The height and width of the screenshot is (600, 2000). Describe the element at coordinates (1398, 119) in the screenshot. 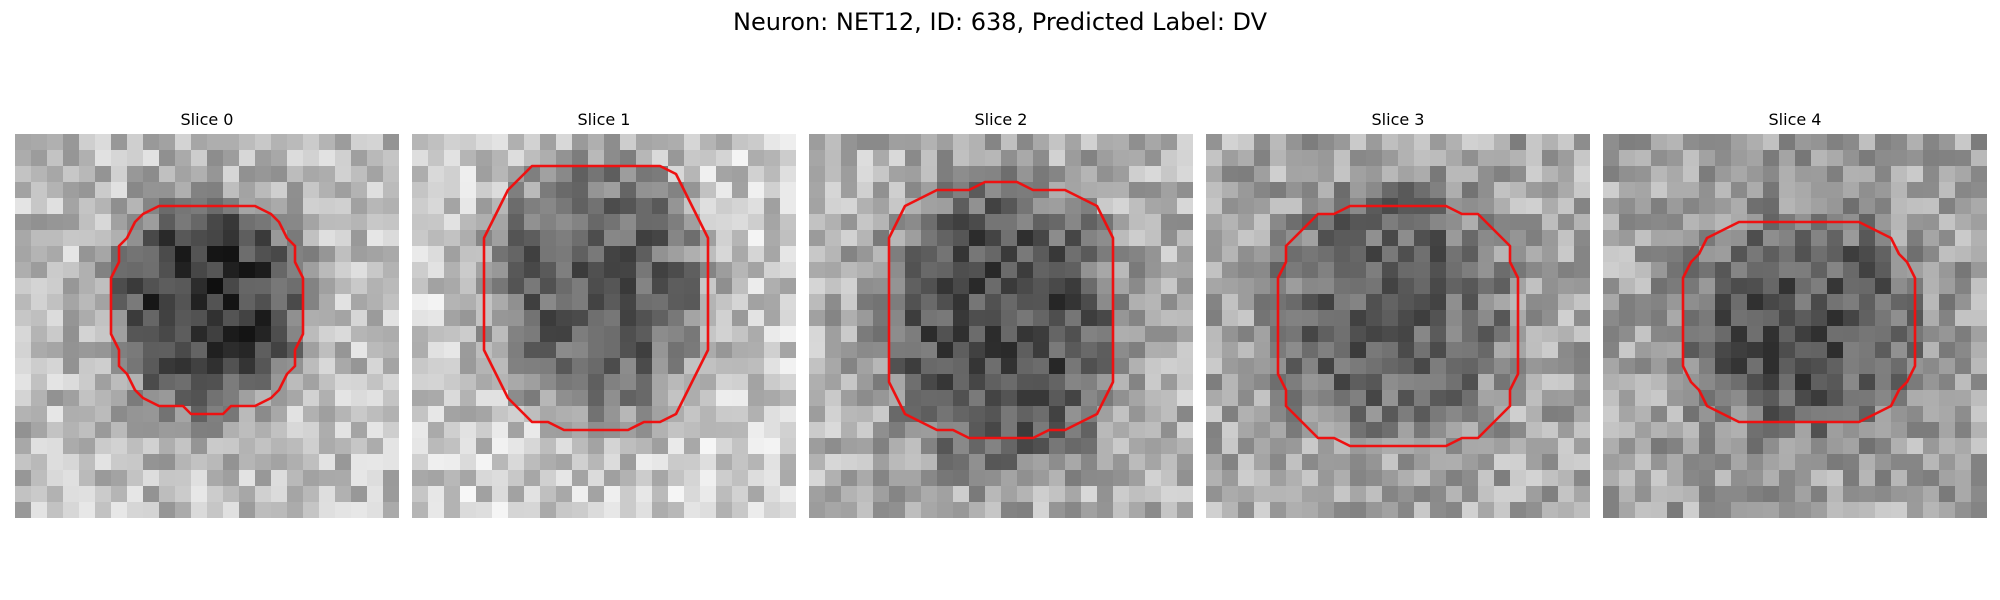

I see `slice-title-3: Slice 3` at that location.